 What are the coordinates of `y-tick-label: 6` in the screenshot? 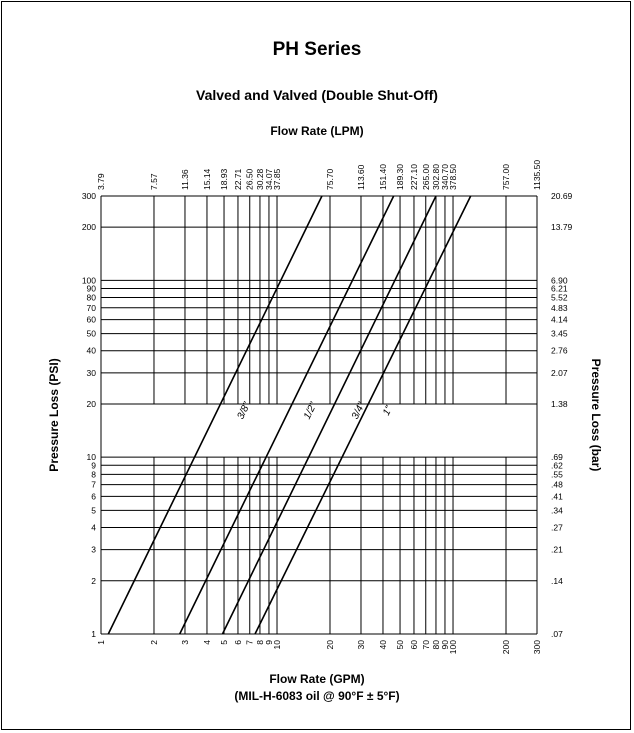 It's located at (93, 496).